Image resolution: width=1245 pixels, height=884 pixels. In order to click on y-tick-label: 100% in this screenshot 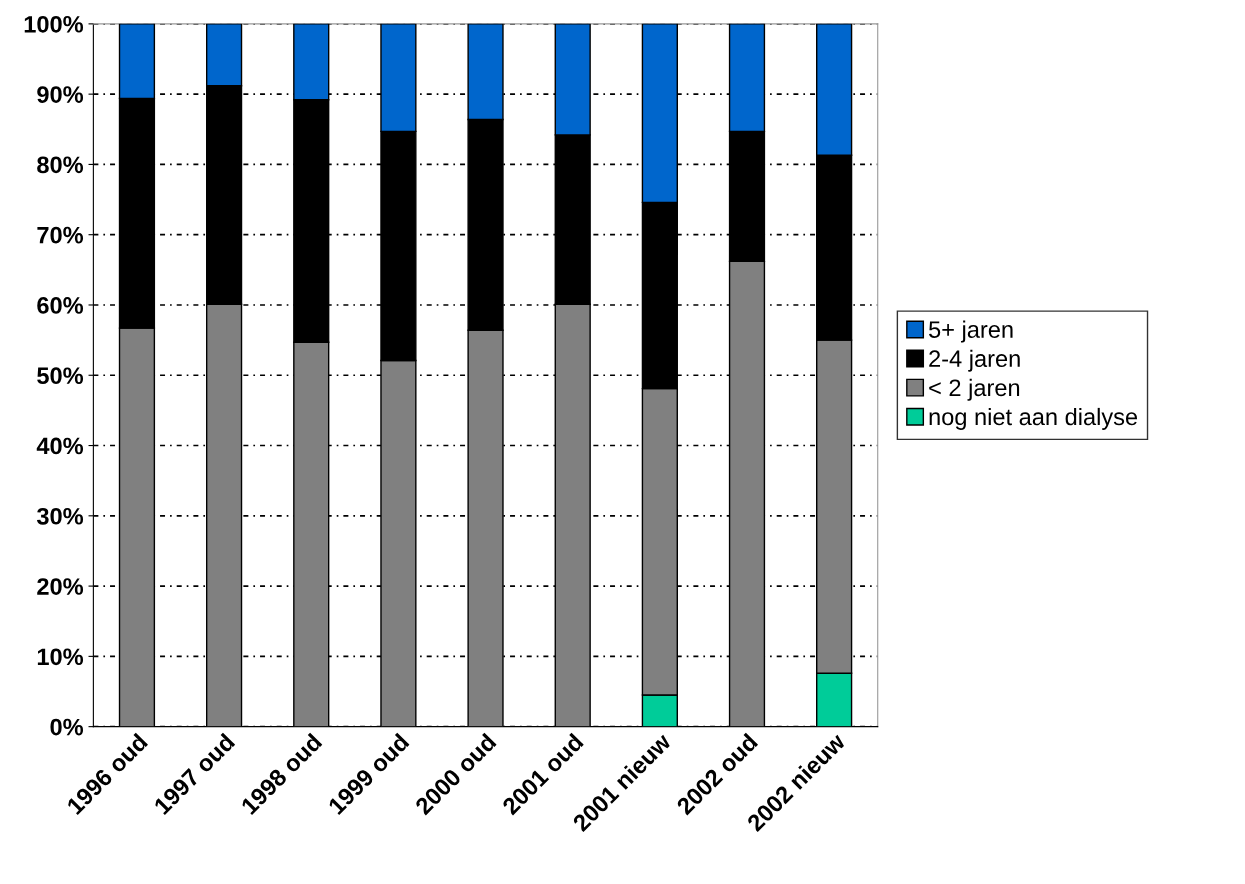, I will do `click(54, 24)`.